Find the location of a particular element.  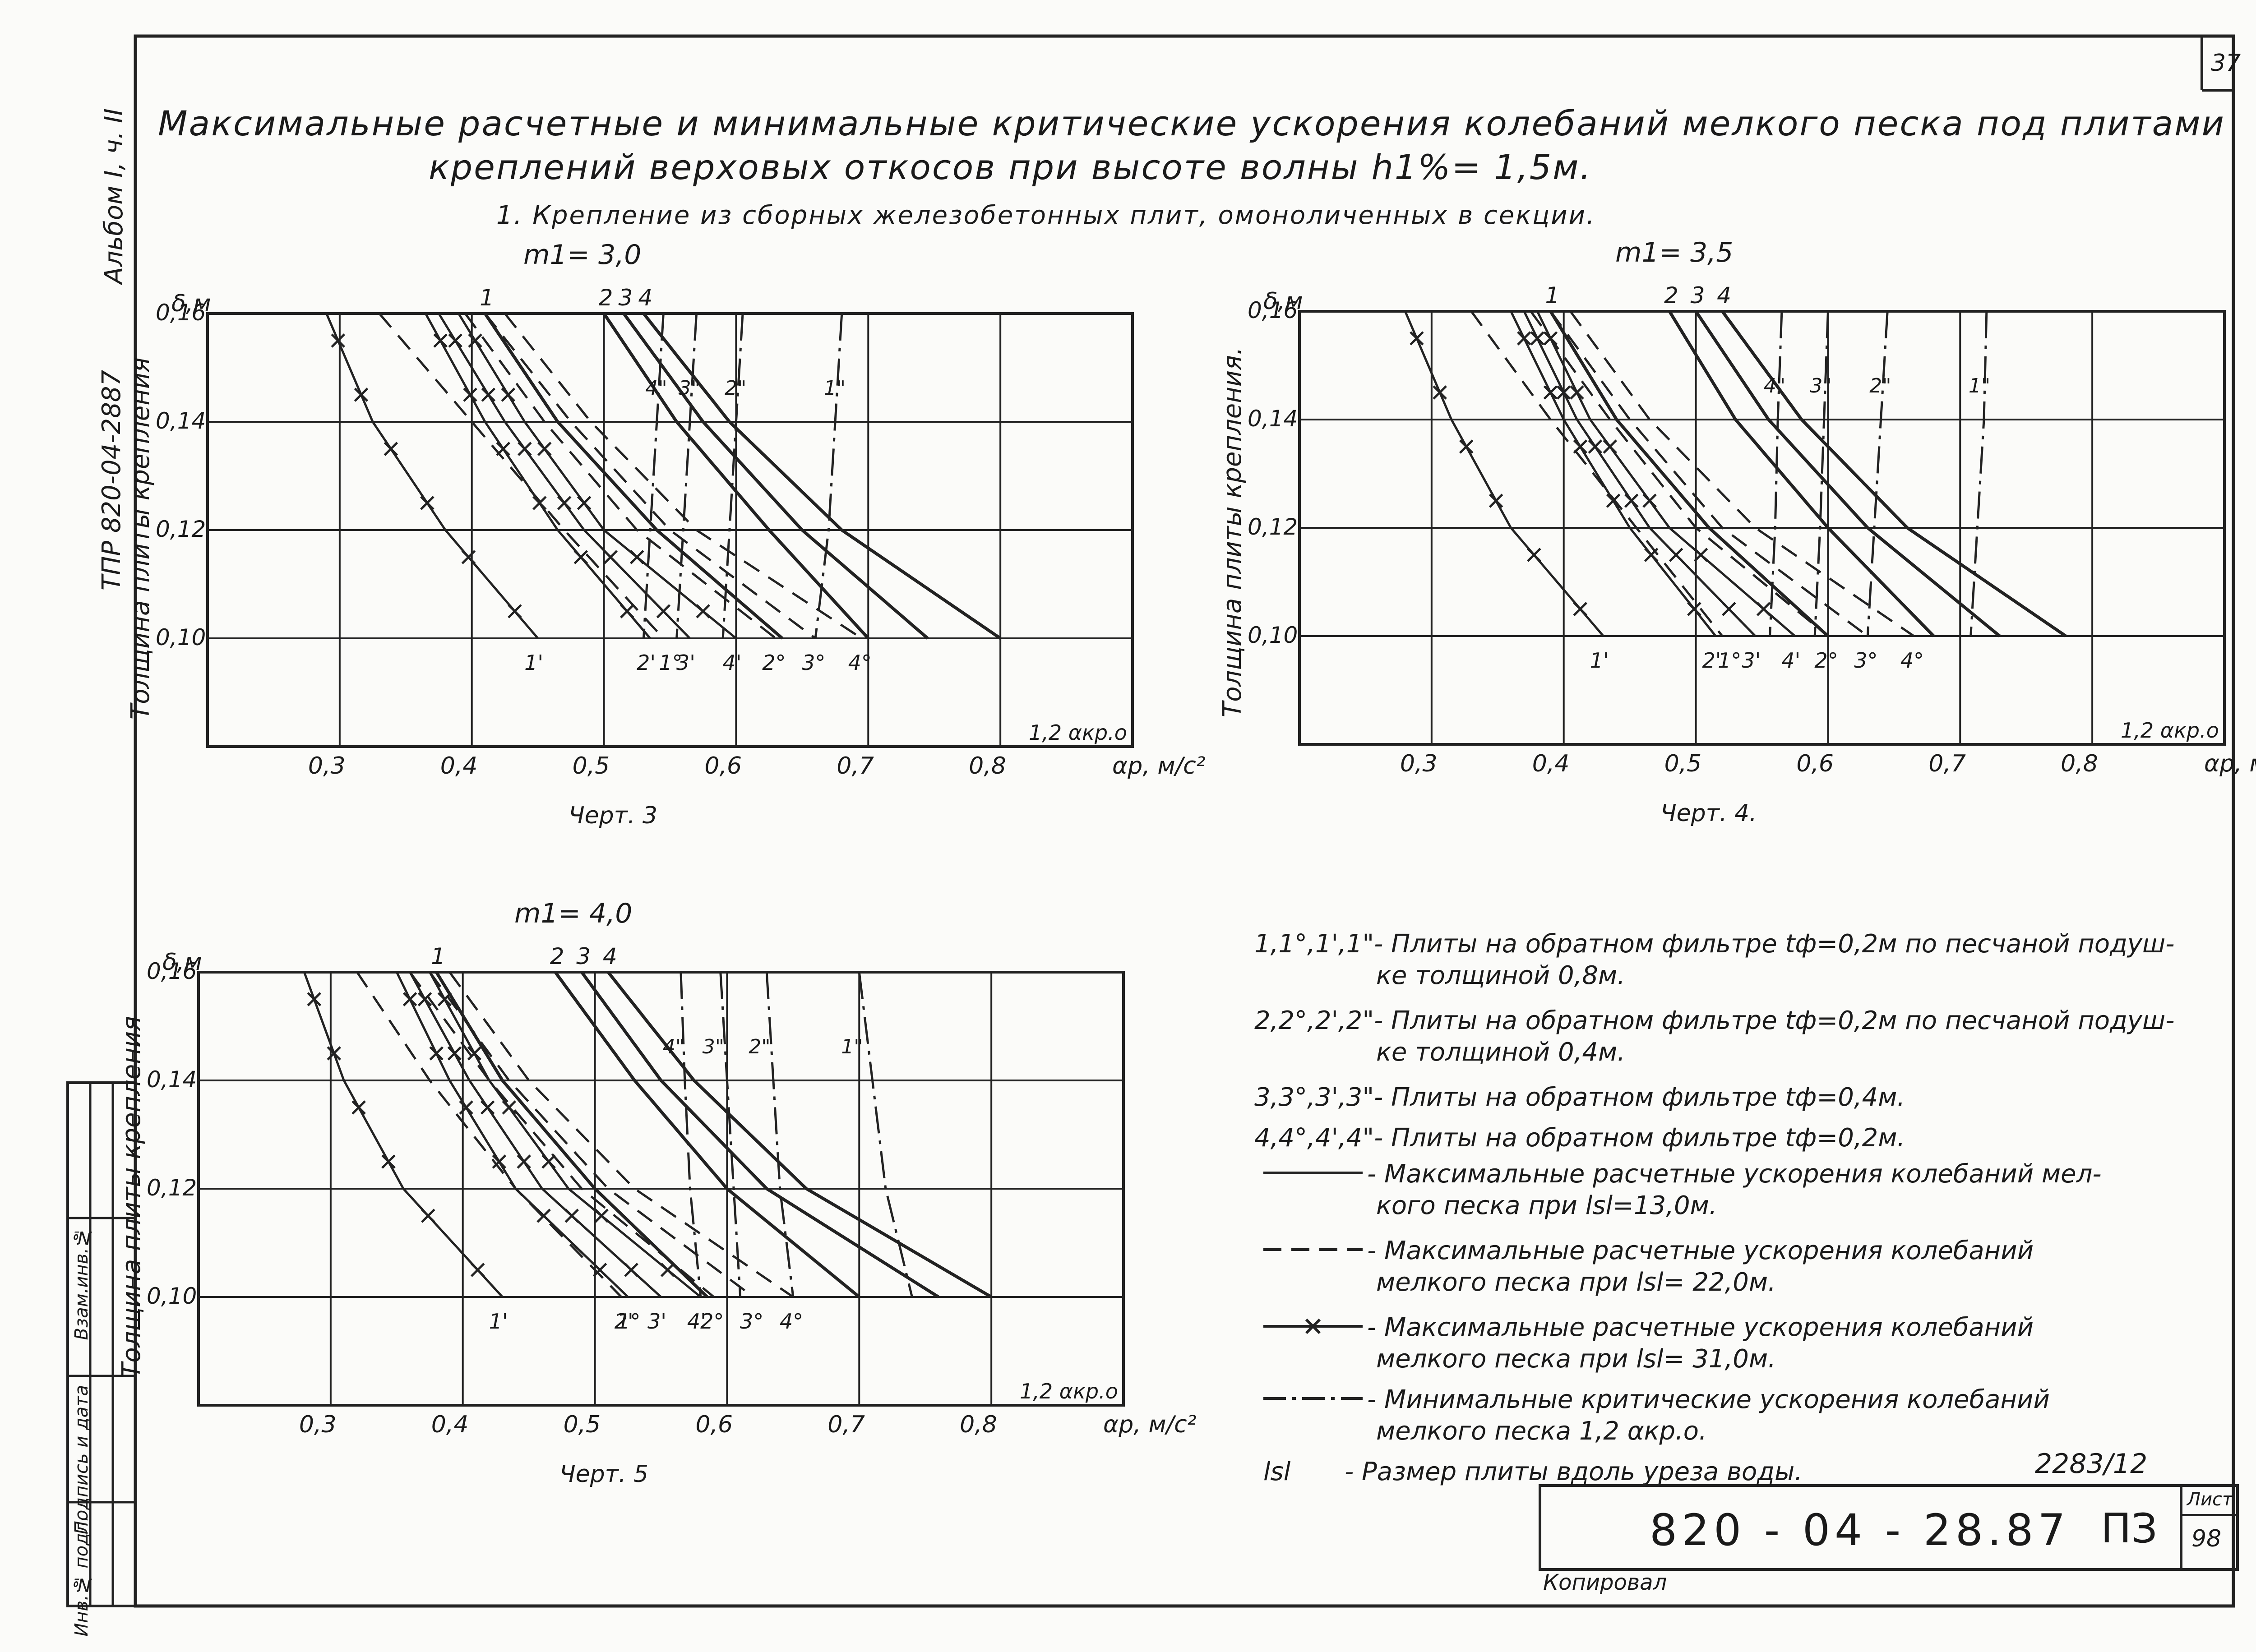

page-number: 37 is located at coordinates (2226, 63).